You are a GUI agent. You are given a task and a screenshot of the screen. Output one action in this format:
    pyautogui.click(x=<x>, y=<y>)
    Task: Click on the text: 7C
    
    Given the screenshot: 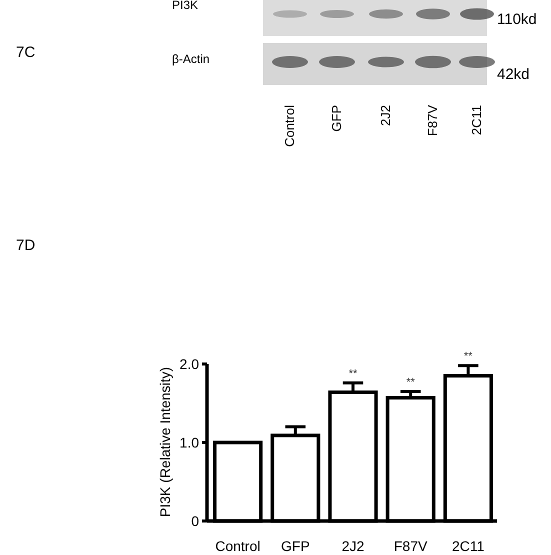 What is the action you would take?
    pyautogui.click(x=26, y=52)
    